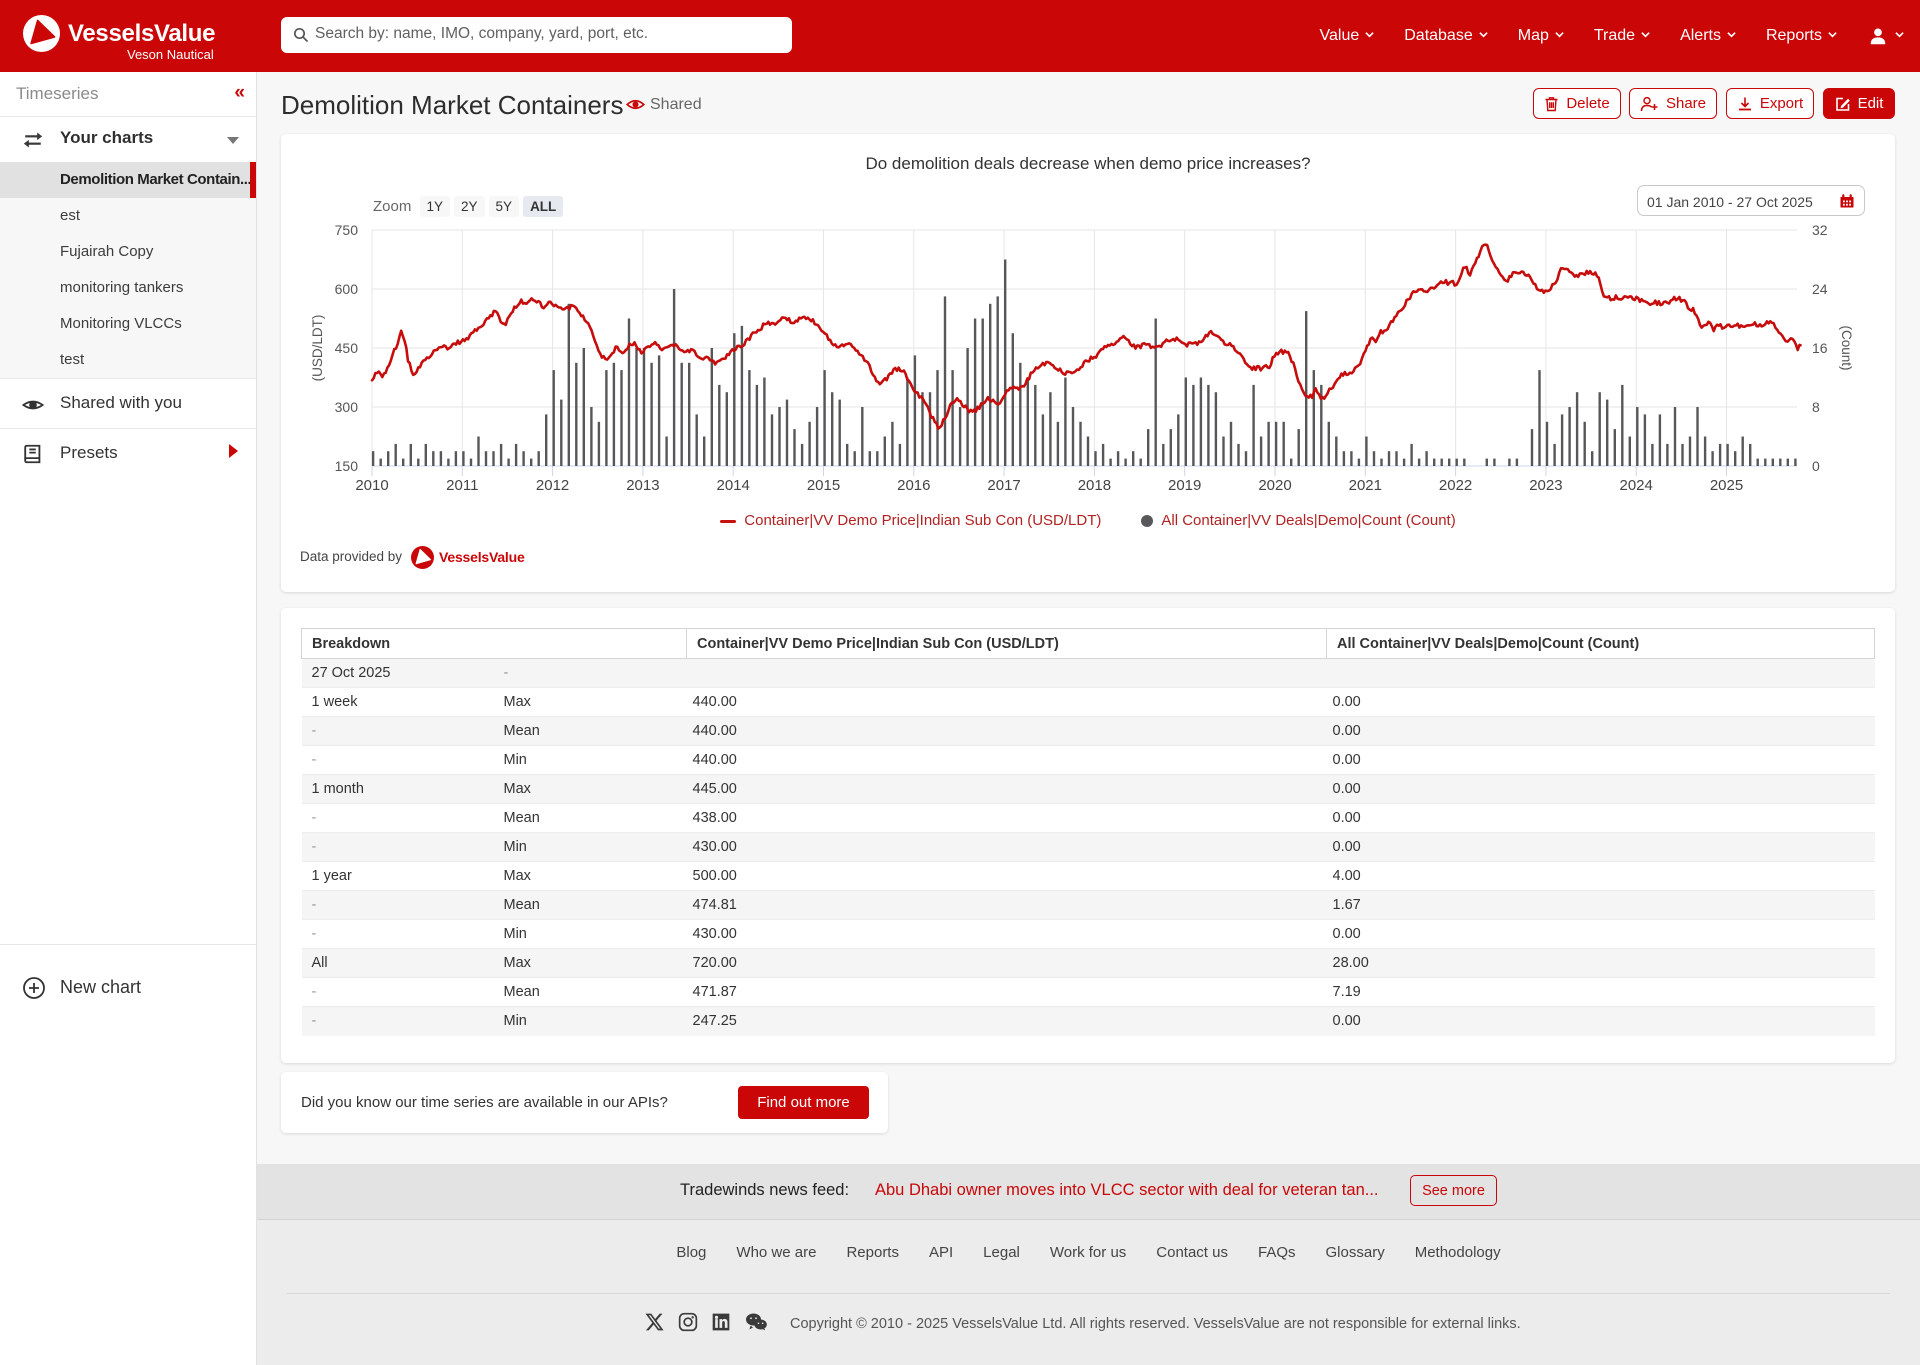 The width and height of the screenshot is (1920, 1365). I want to click on svg-text: 2012, so click(552, 485).